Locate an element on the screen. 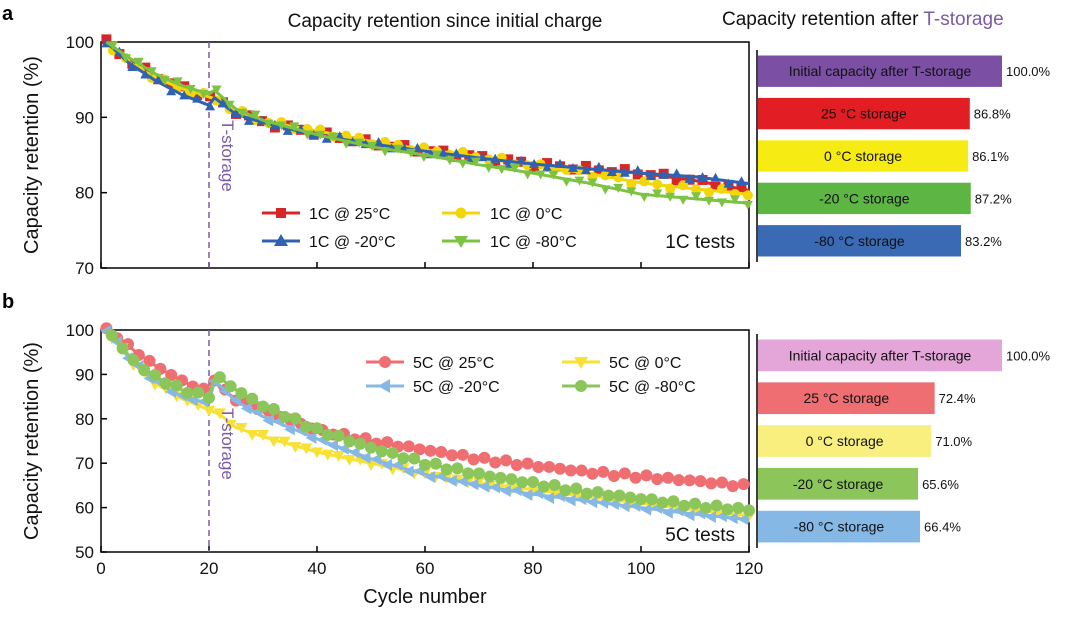  bar-chart-title-prefix: Capacity retention after is located at coordinates (822, 19).